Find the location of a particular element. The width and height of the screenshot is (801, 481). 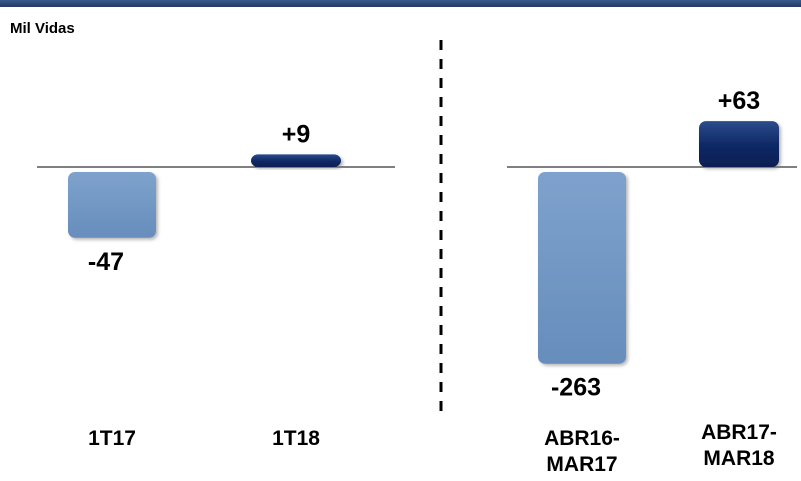

category-label: ABR16-MAR17 is located at coordinates (582, 451).